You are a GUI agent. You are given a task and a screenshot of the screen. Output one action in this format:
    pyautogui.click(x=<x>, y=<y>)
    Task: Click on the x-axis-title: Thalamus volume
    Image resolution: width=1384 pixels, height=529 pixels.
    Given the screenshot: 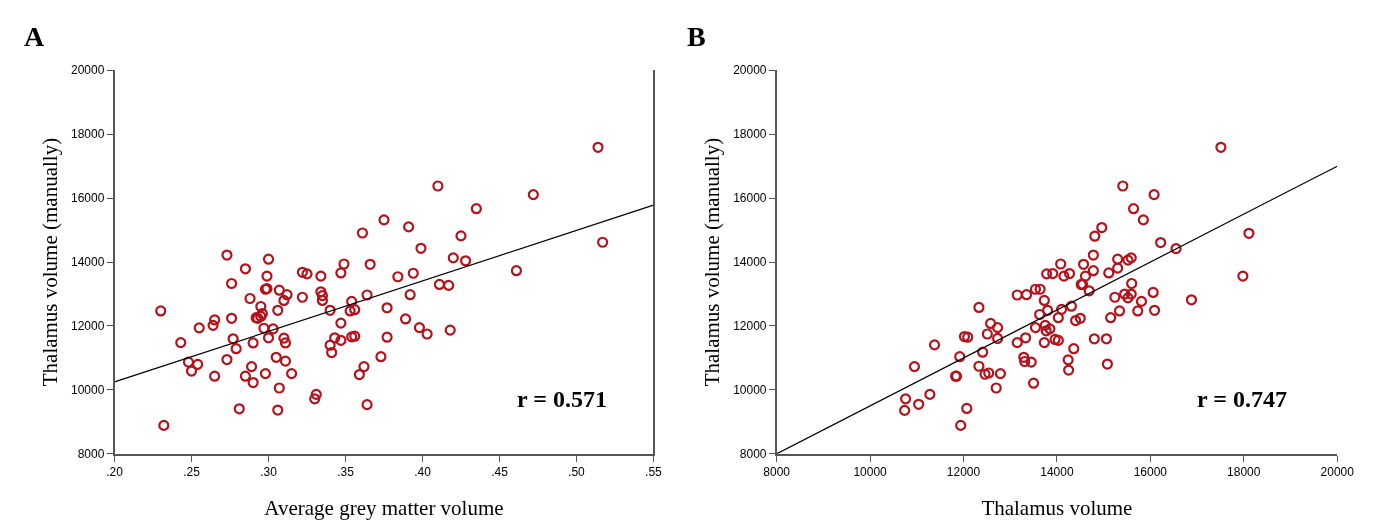 What is the action you would take?
    pyautogui.click(x=1057, y=507)
    